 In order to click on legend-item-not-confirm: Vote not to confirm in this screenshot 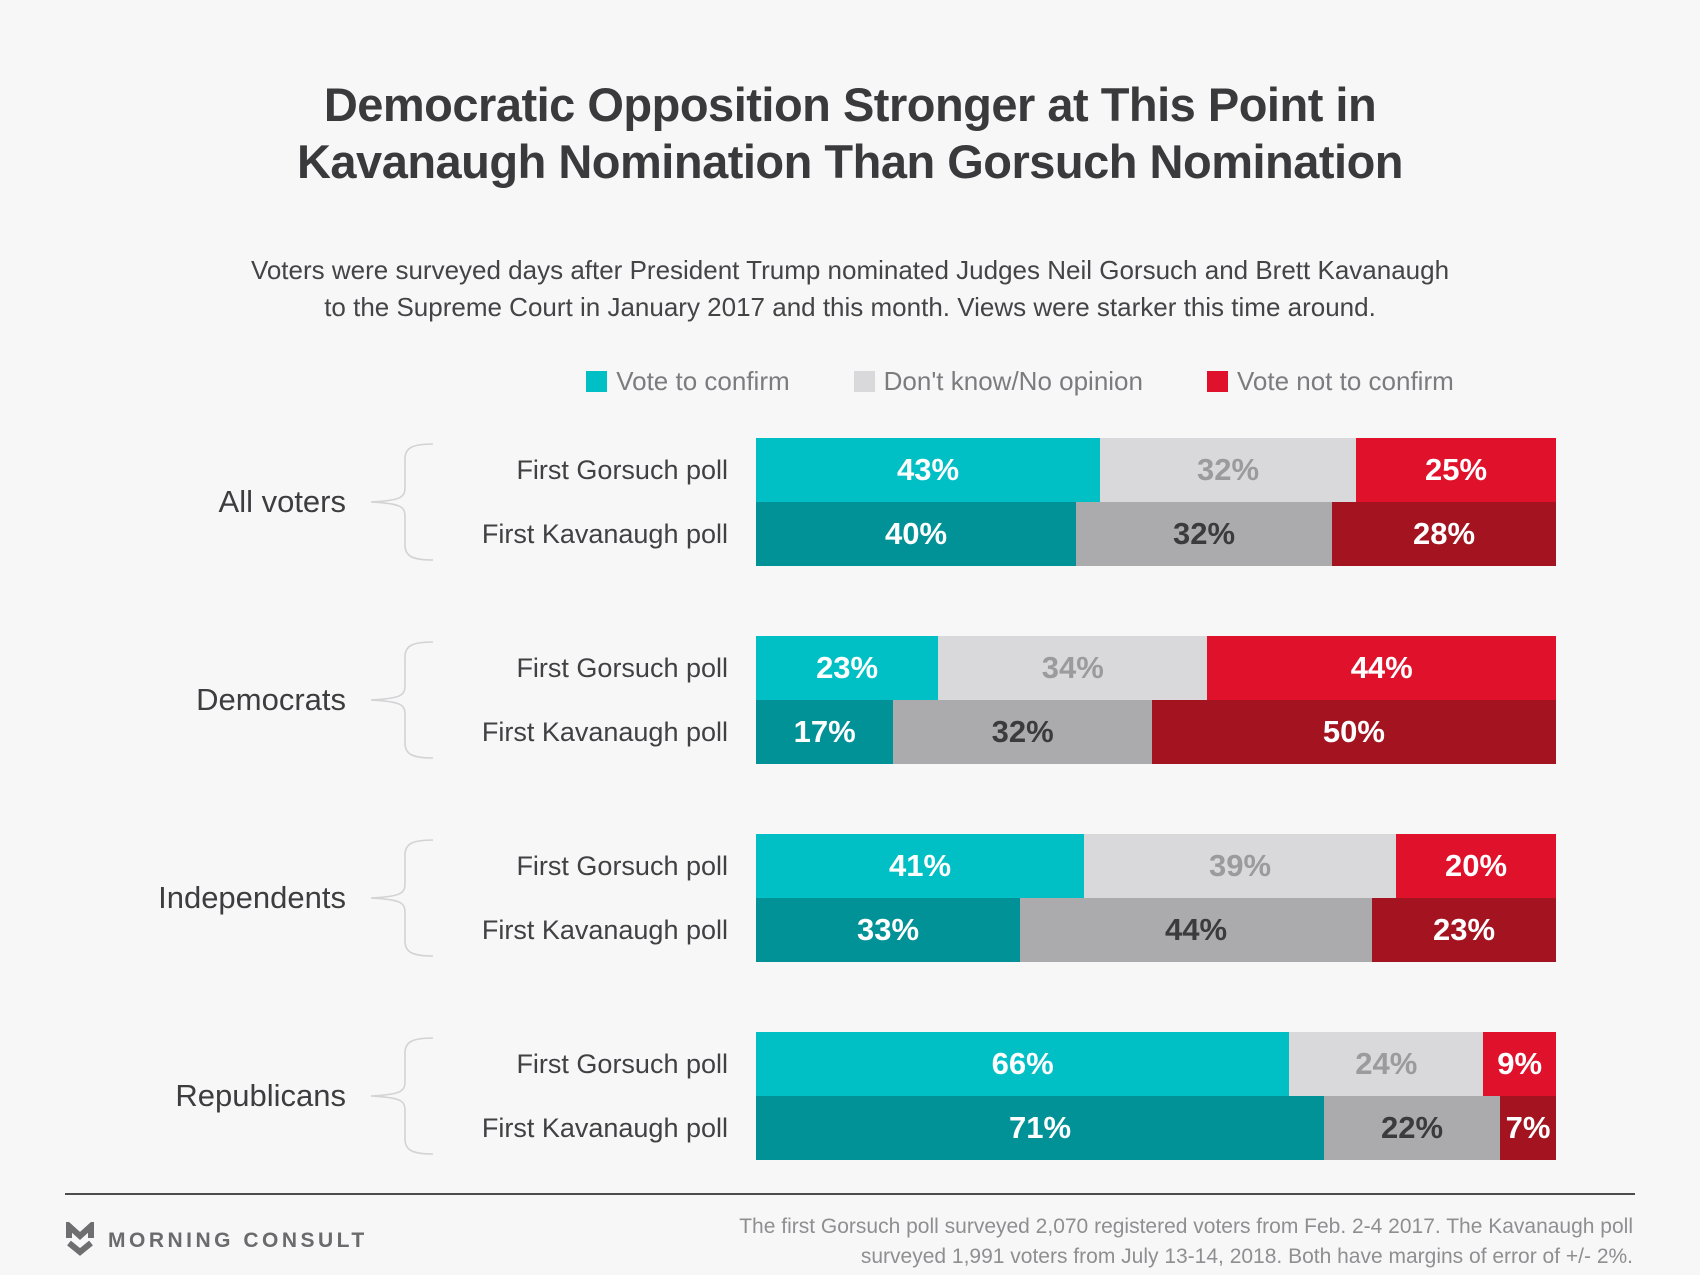, I will do `click(1330, 381)`.